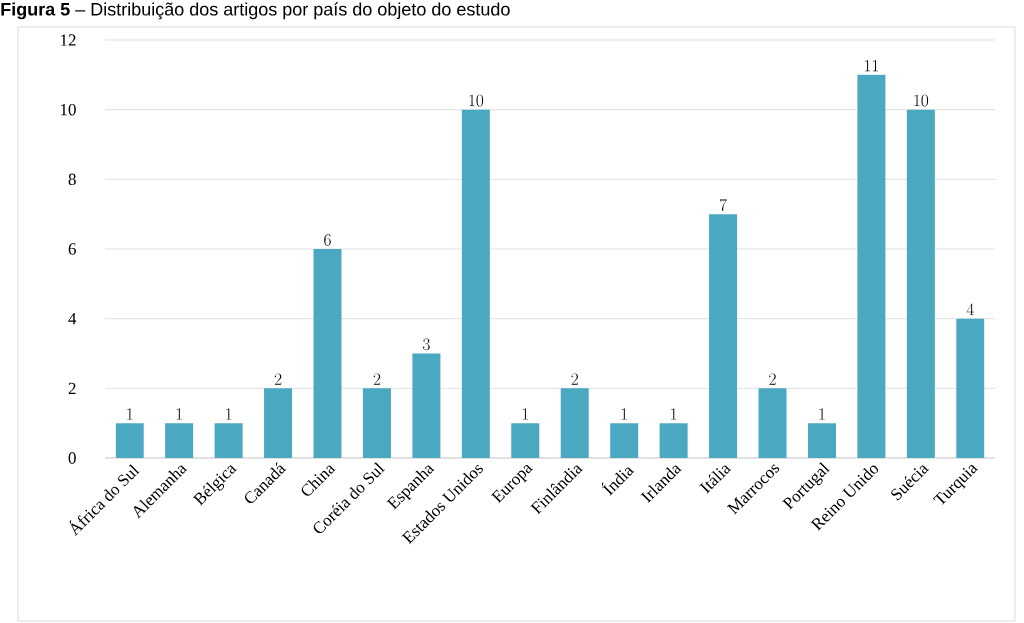 The width and height of the screenshot is (1024, 623). Describe the element at coordinates (72, 249) in the screenshot. I see `y-tick-label: 6` at that location.